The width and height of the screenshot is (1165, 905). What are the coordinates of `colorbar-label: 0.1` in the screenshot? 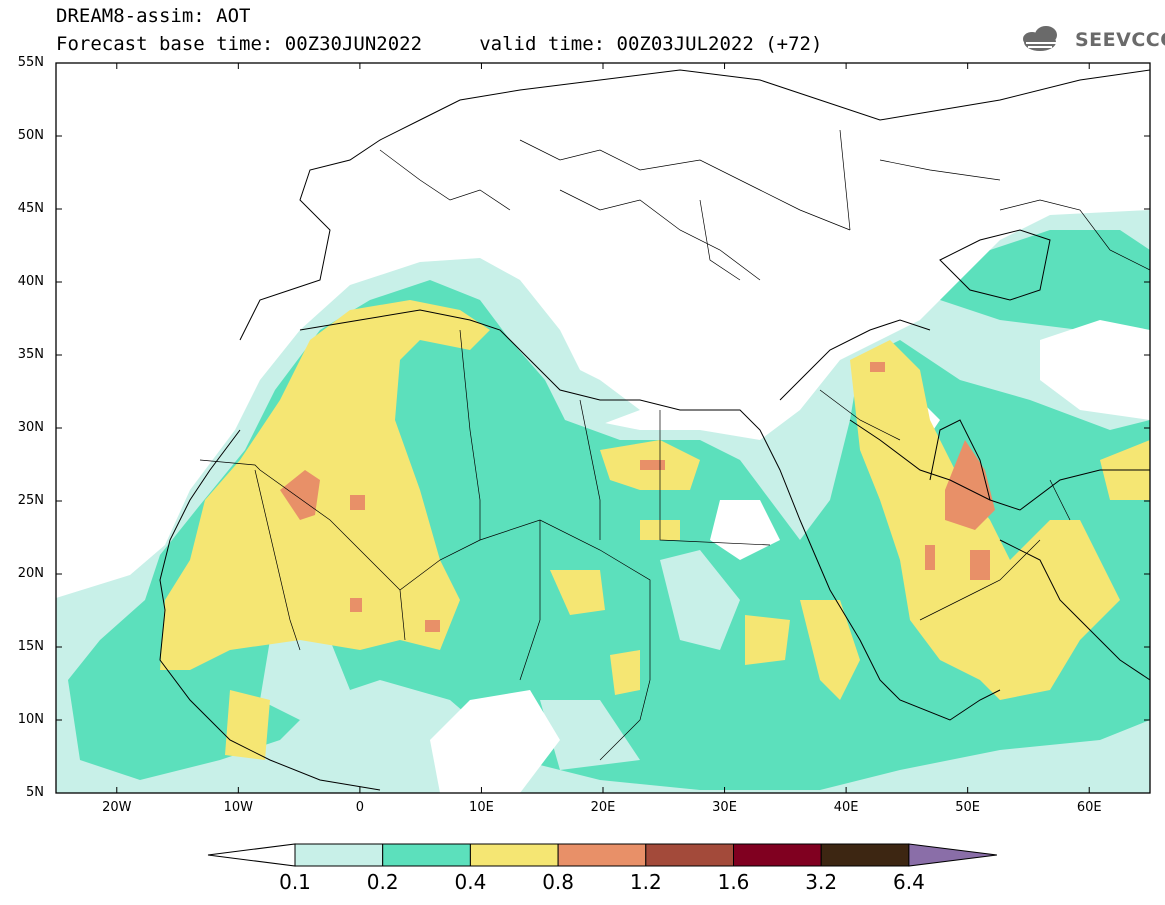 It's located at (295, 882).